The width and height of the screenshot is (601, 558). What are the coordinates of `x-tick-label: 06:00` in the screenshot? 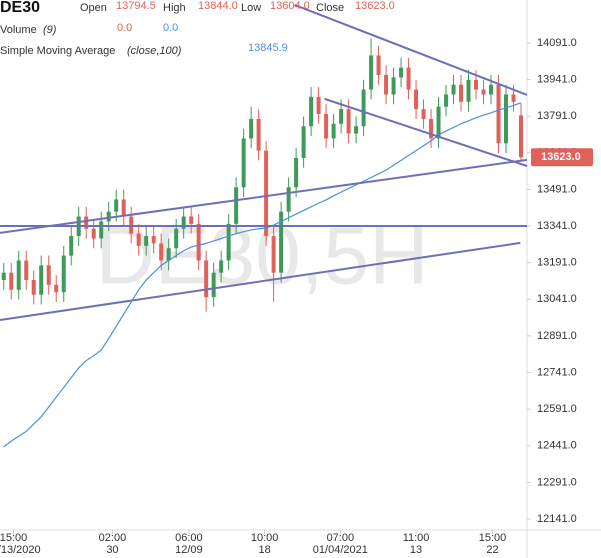 It's located at (189, 538).